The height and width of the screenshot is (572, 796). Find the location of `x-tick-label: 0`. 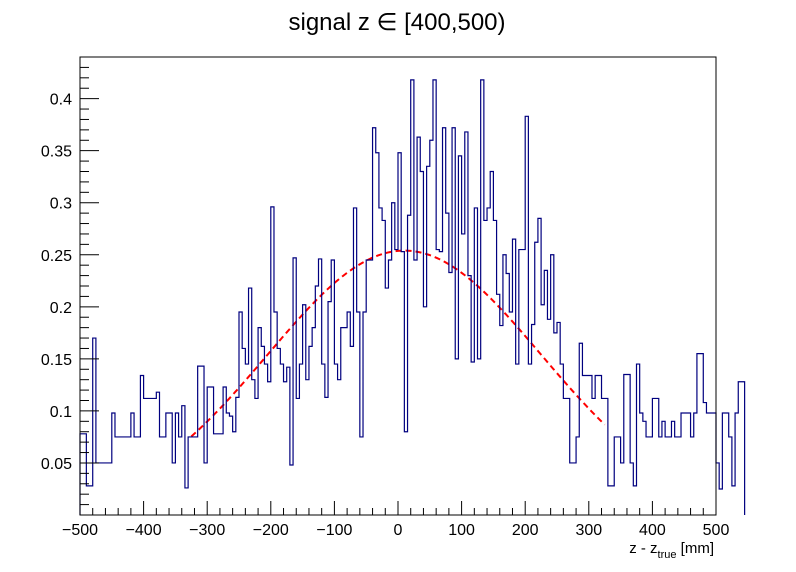

x-tick-label: 0 is located at coordinates (398, 530).